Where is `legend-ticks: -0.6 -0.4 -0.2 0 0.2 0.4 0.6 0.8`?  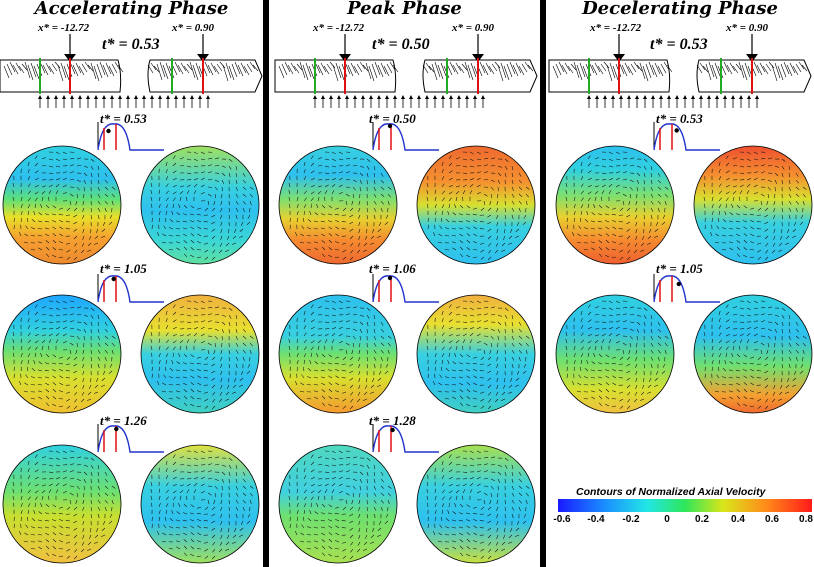 legend-ticks: -0.6 -0.4 -0.2 0 0.2 0.4 0.6 0.8 is located at coordinates (683, 521).